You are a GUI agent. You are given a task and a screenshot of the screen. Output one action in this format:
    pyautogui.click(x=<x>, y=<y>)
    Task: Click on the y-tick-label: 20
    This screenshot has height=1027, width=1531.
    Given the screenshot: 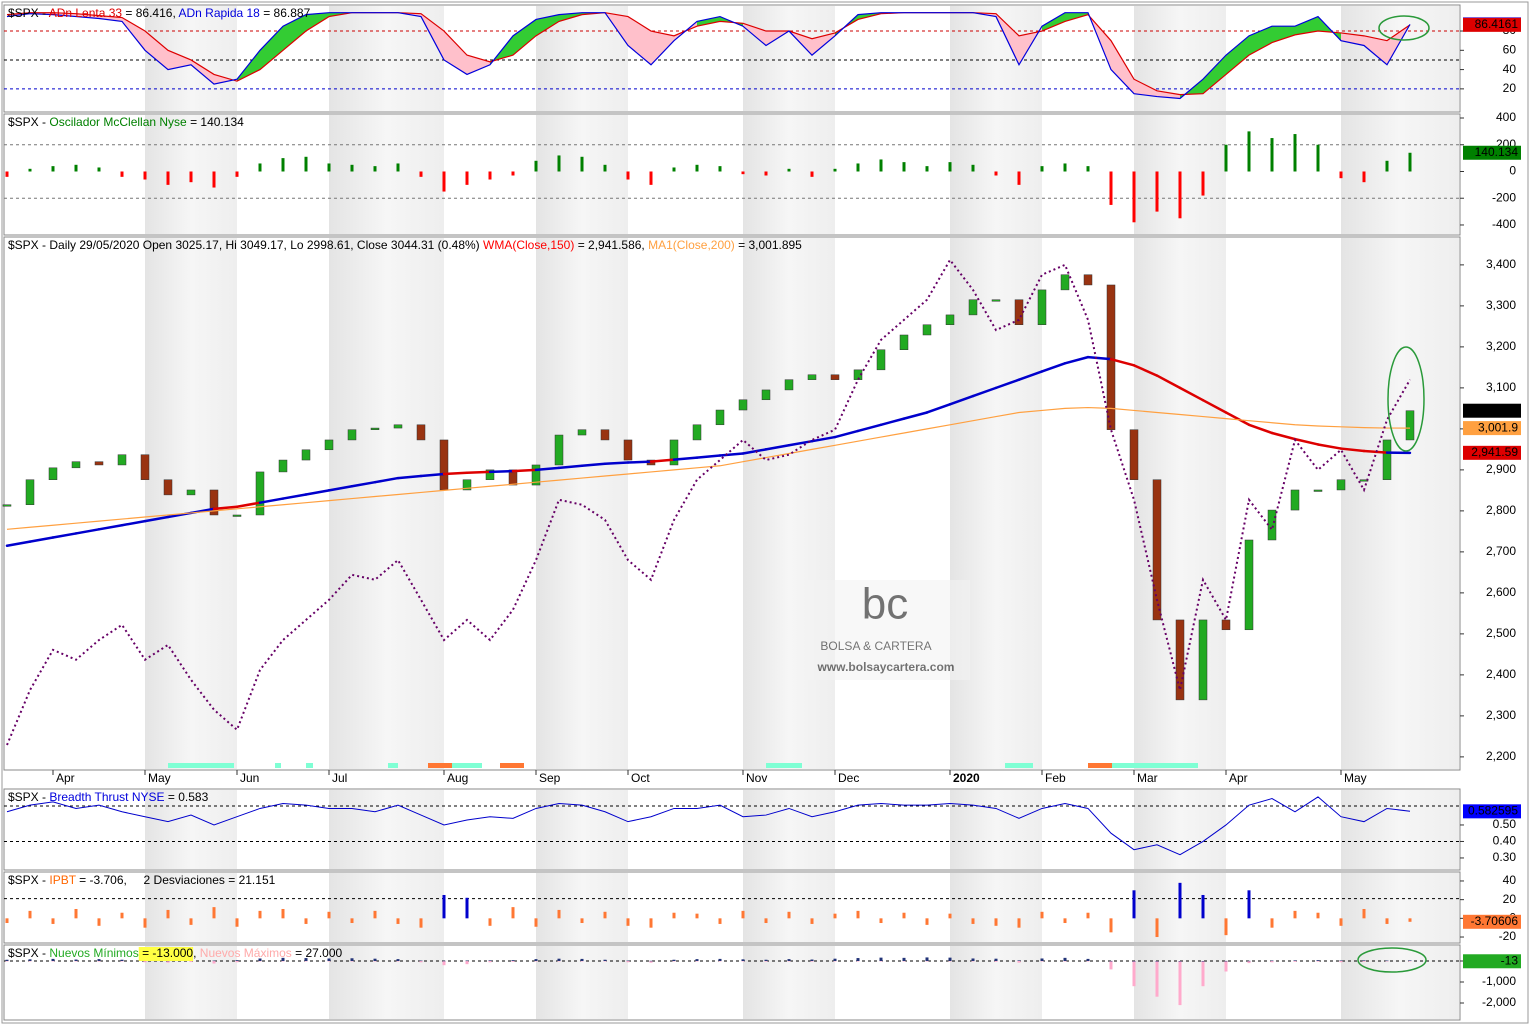 What is the action you would take?
    pyautogui.click(x=1510, y=899)
    